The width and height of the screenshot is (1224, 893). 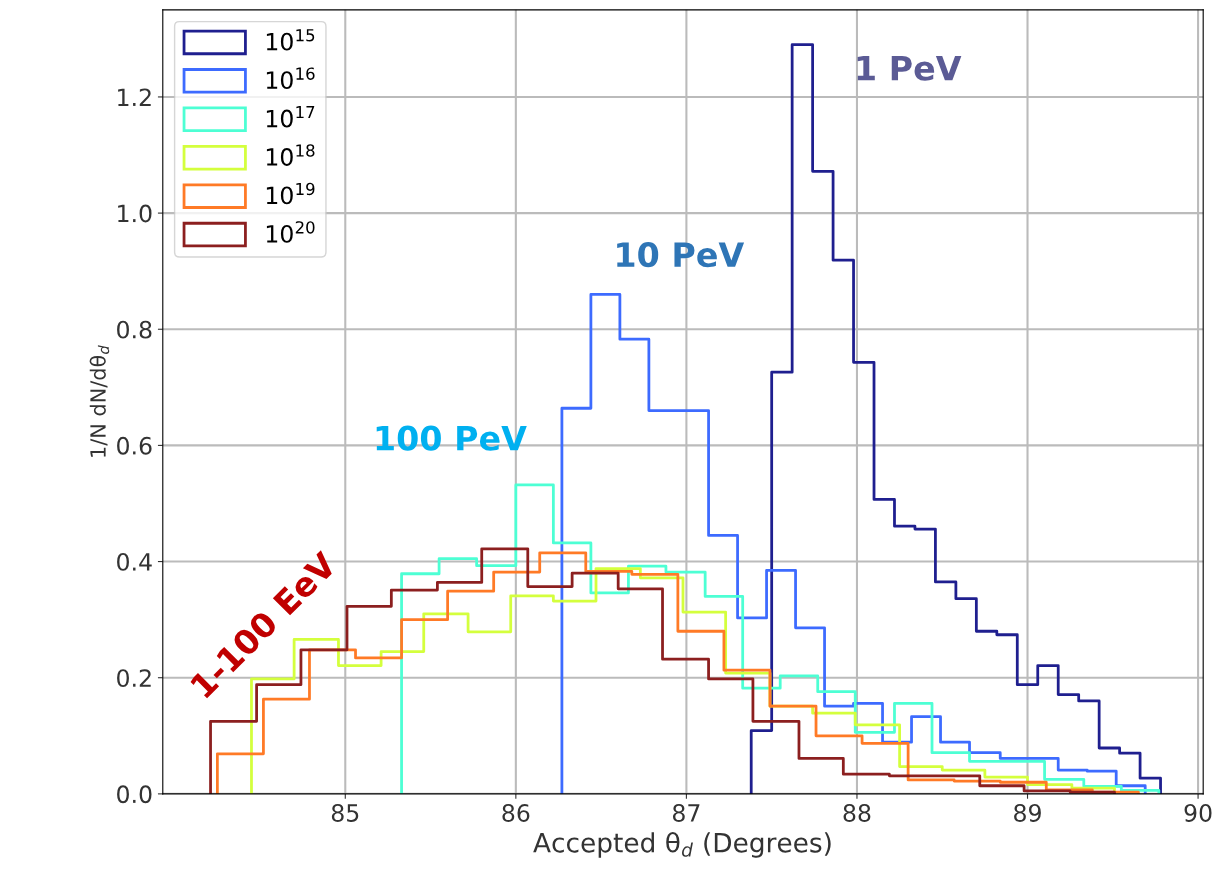 What do you see at coordinates (290, 193) in the screenshot?
I see `legend-label: 10$^{19}$` at bounding box center [290, 193].